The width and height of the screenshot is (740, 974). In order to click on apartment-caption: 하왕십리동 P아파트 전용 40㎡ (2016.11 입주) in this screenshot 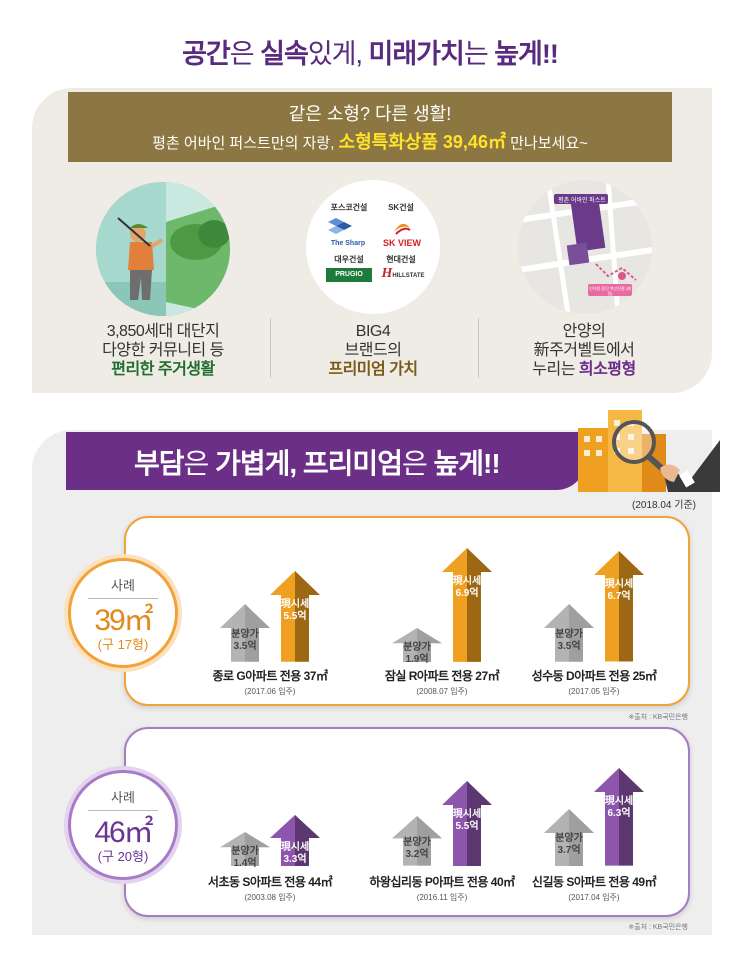, I will do `click(442, 888)`.